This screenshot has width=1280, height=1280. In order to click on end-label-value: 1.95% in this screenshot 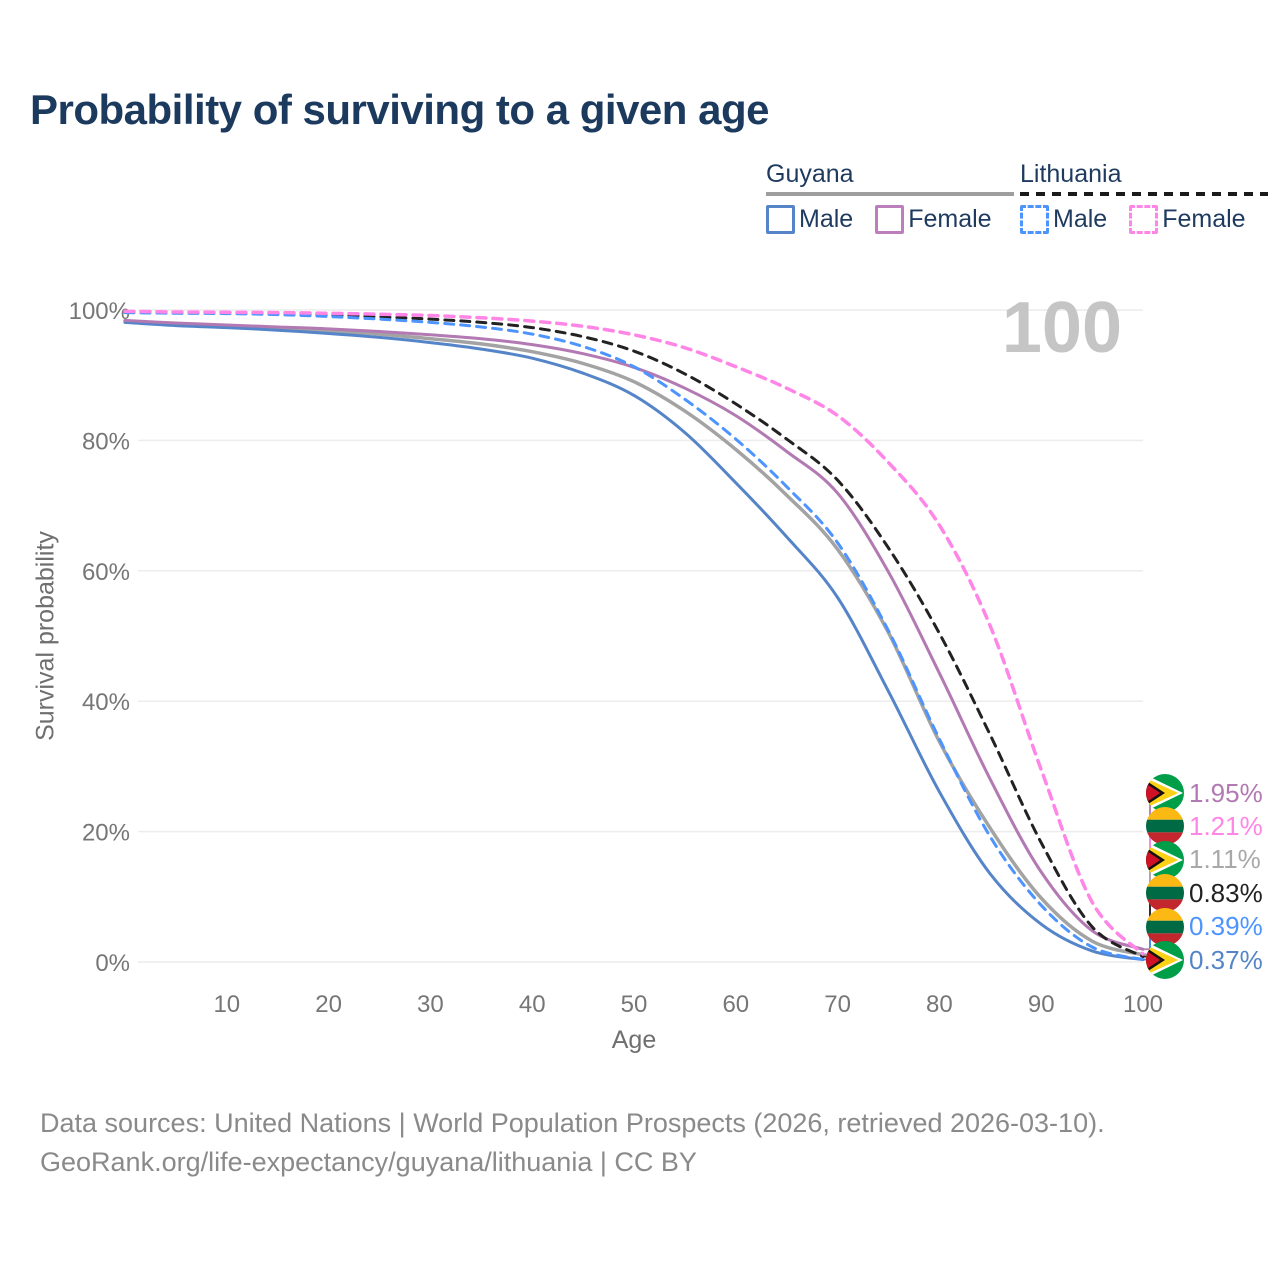, I will do `click(1226, 792)`.